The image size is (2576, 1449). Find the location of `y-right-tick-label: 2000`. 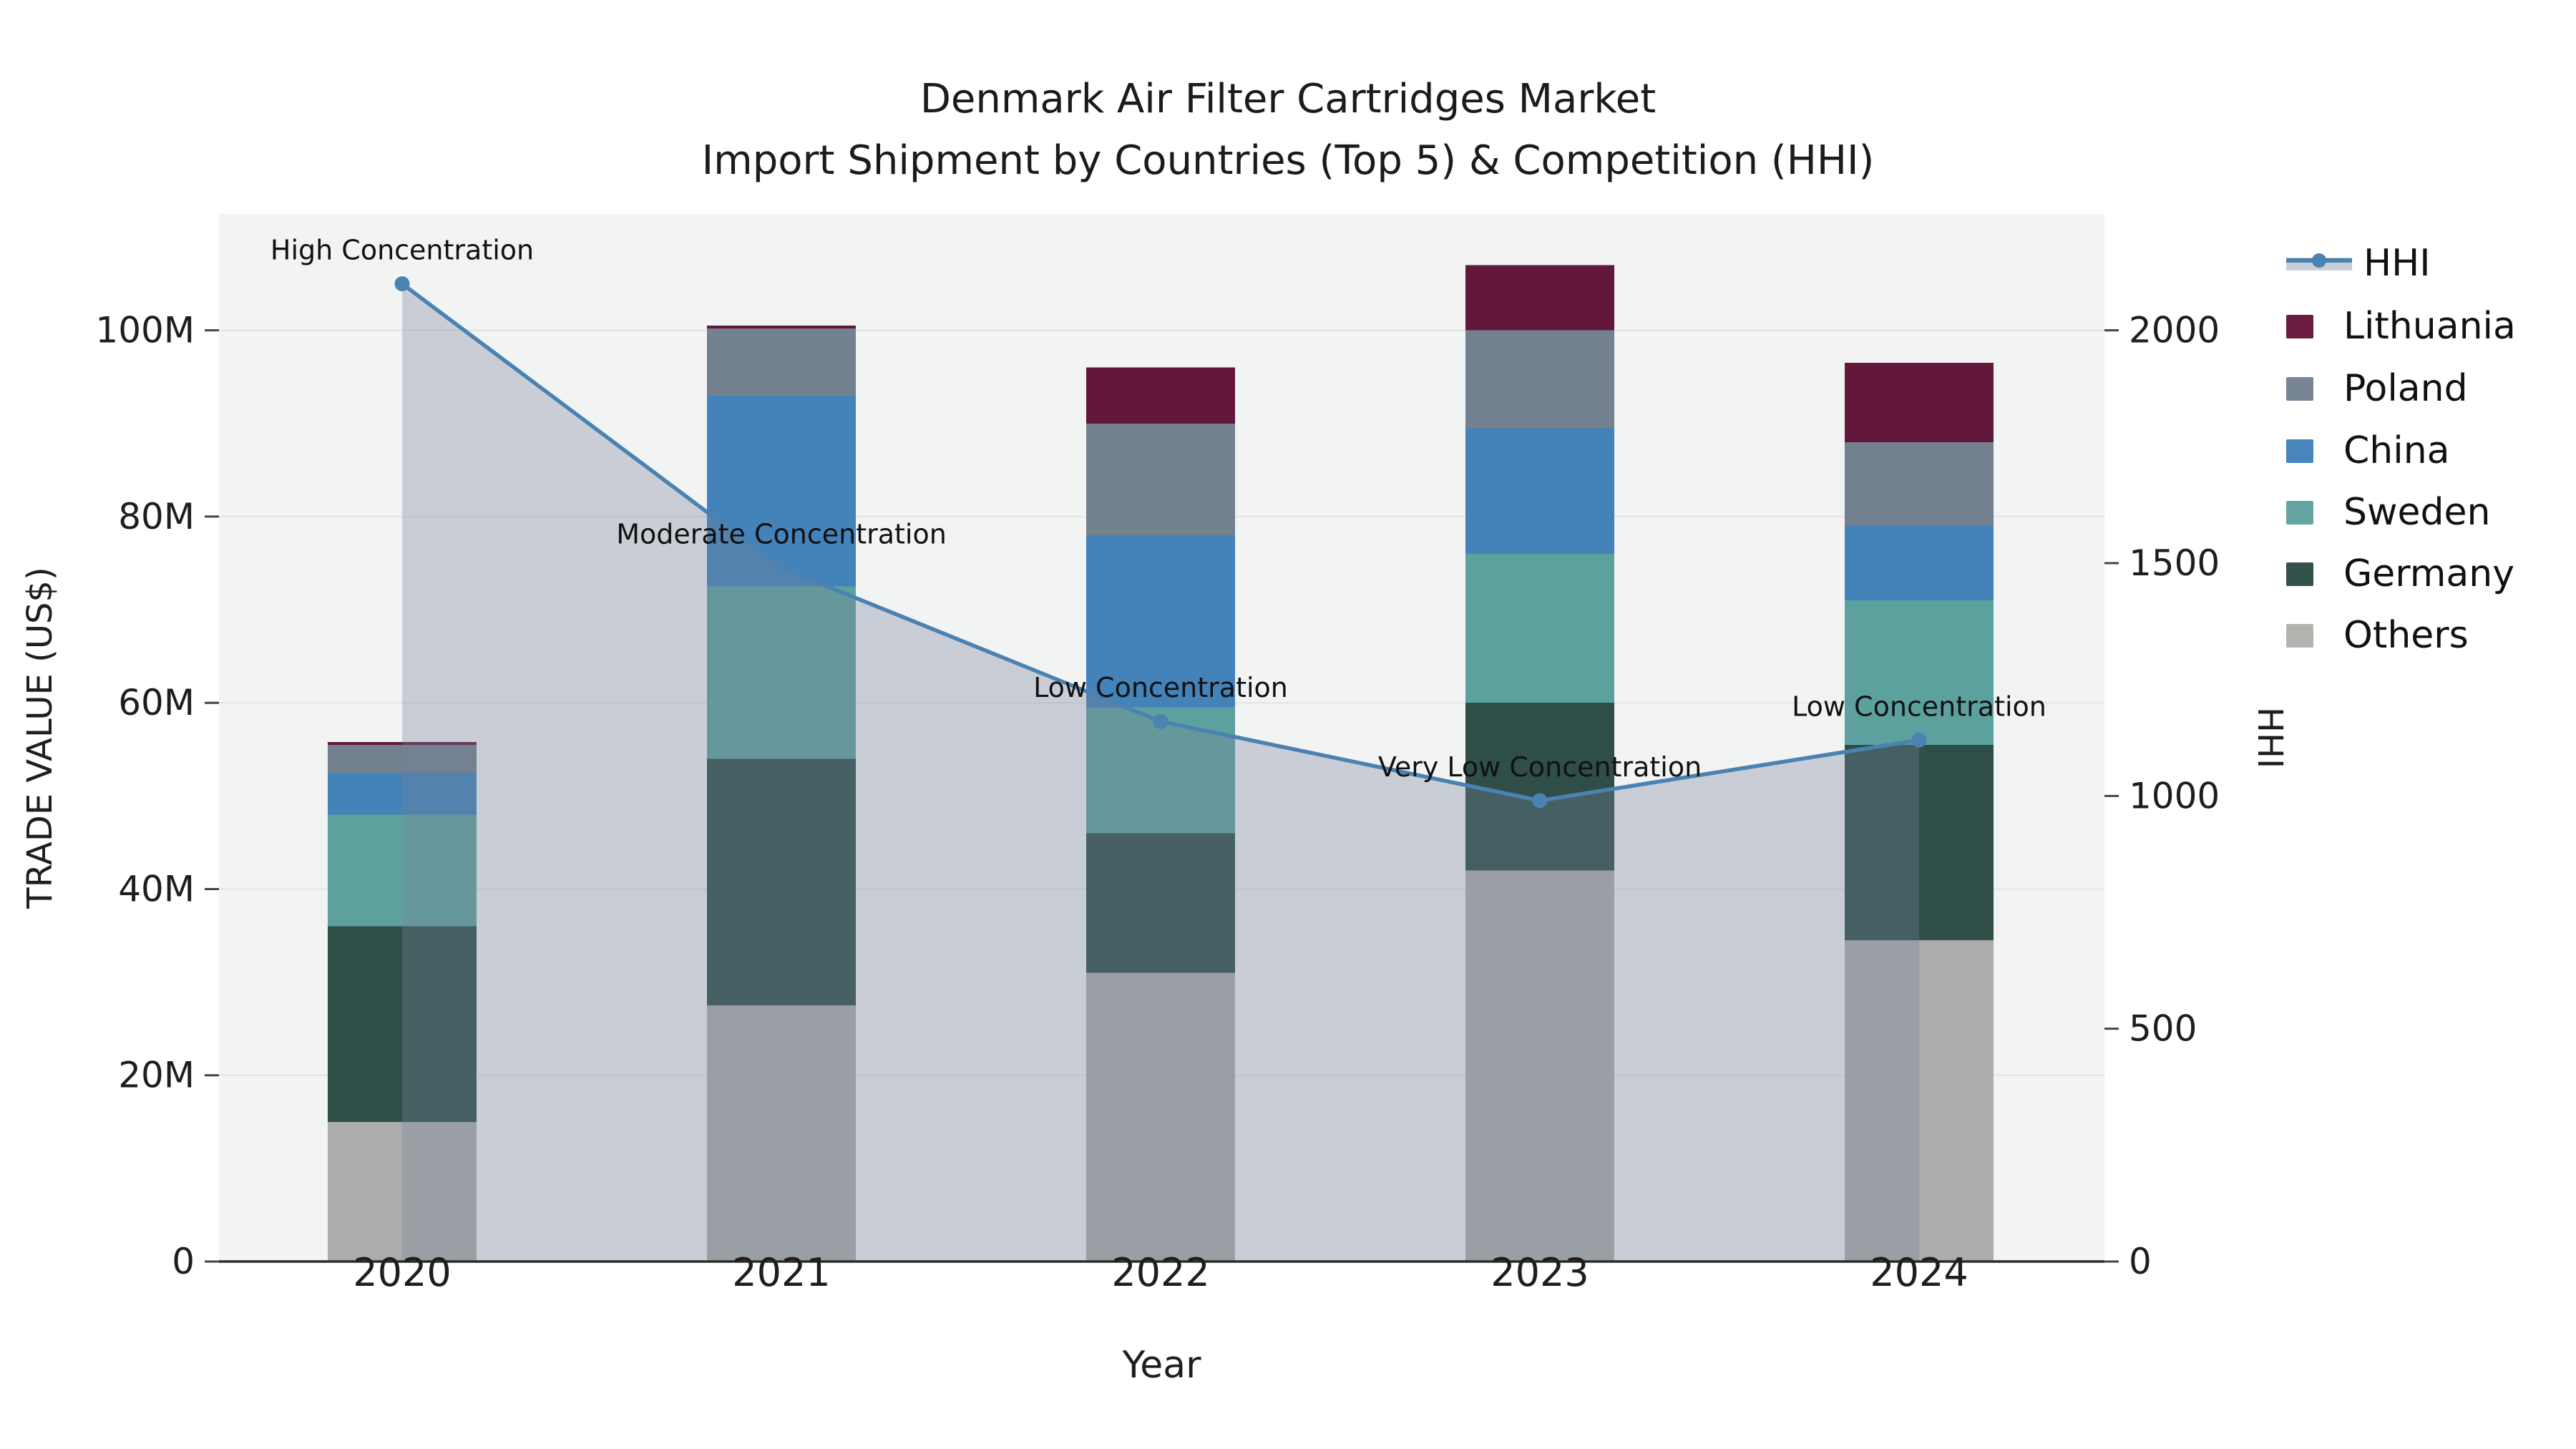

y-right-tick-label: 2000 is located at coordinates (2174, 330).